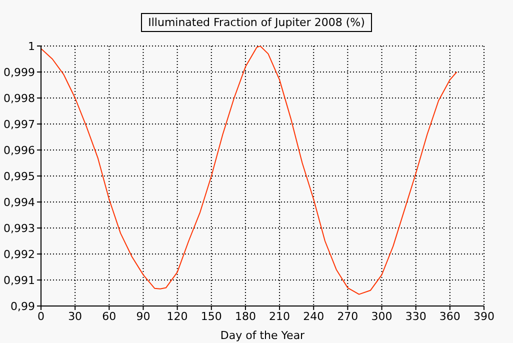  I want to click on y-tick-label: 0,994, so click(19, 202).